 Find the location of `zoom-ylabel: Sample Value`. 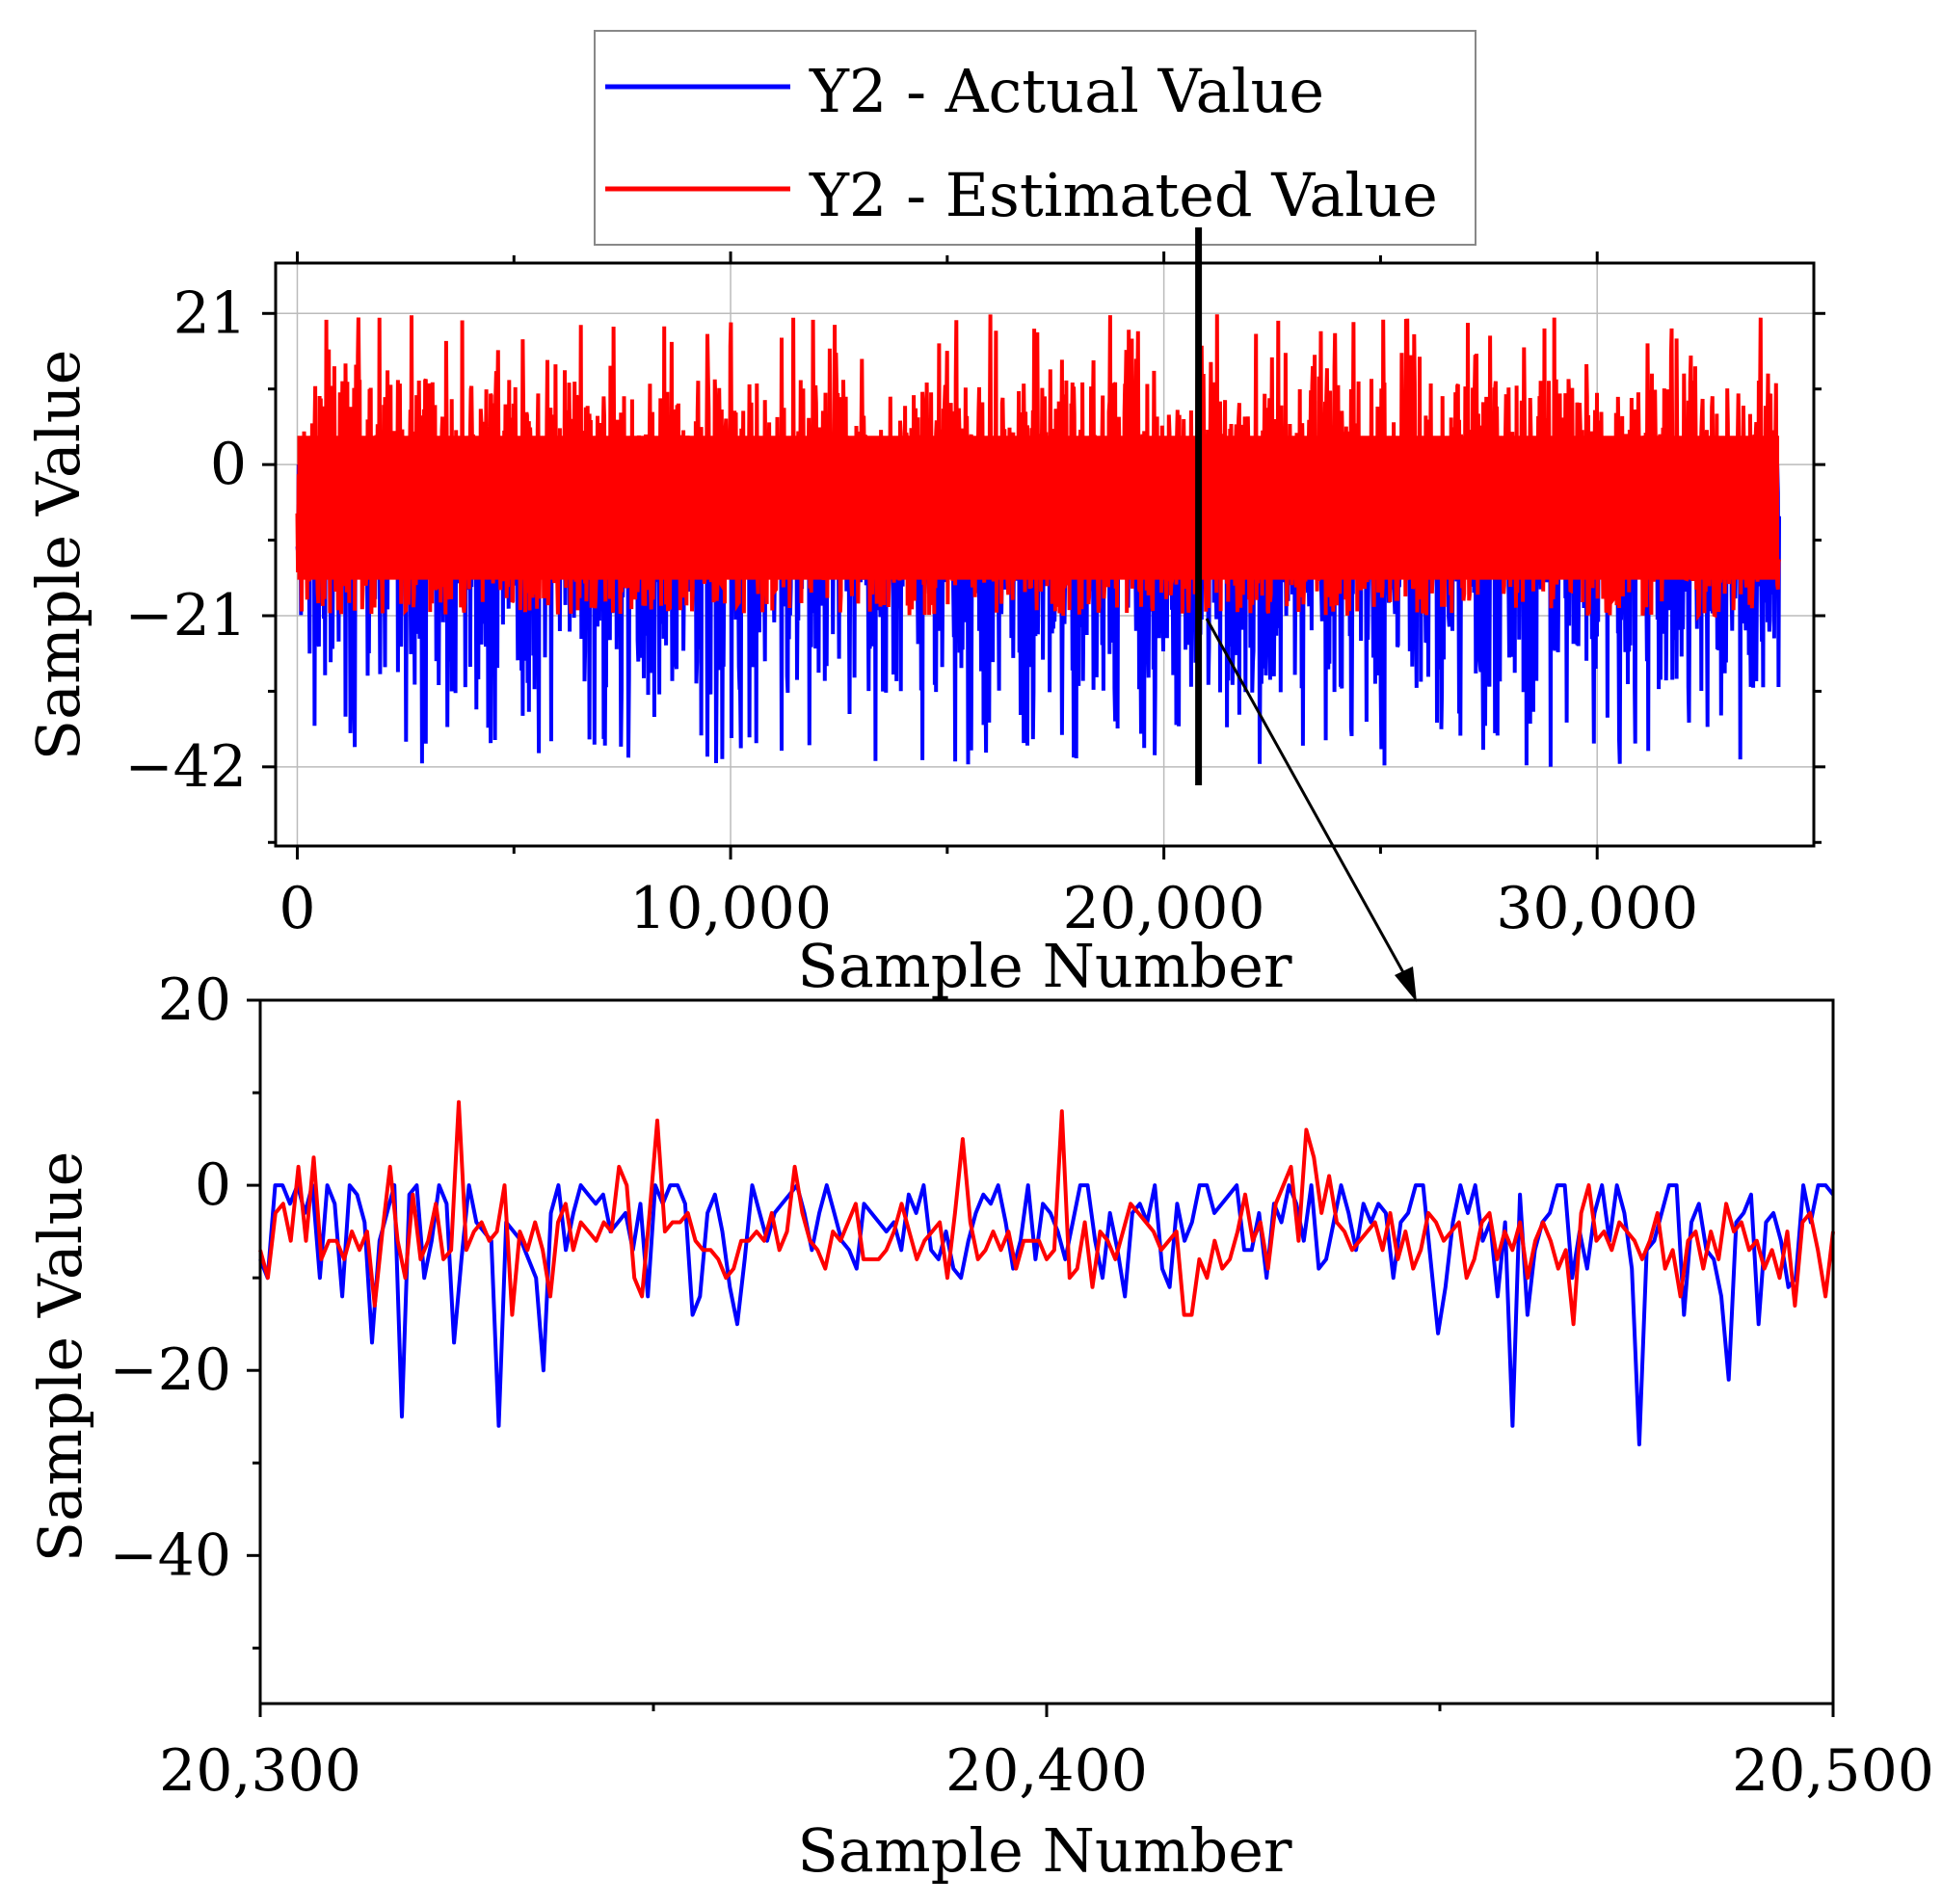

zoom-ylabel: Sample Value is located at coordinates (60, 1357).